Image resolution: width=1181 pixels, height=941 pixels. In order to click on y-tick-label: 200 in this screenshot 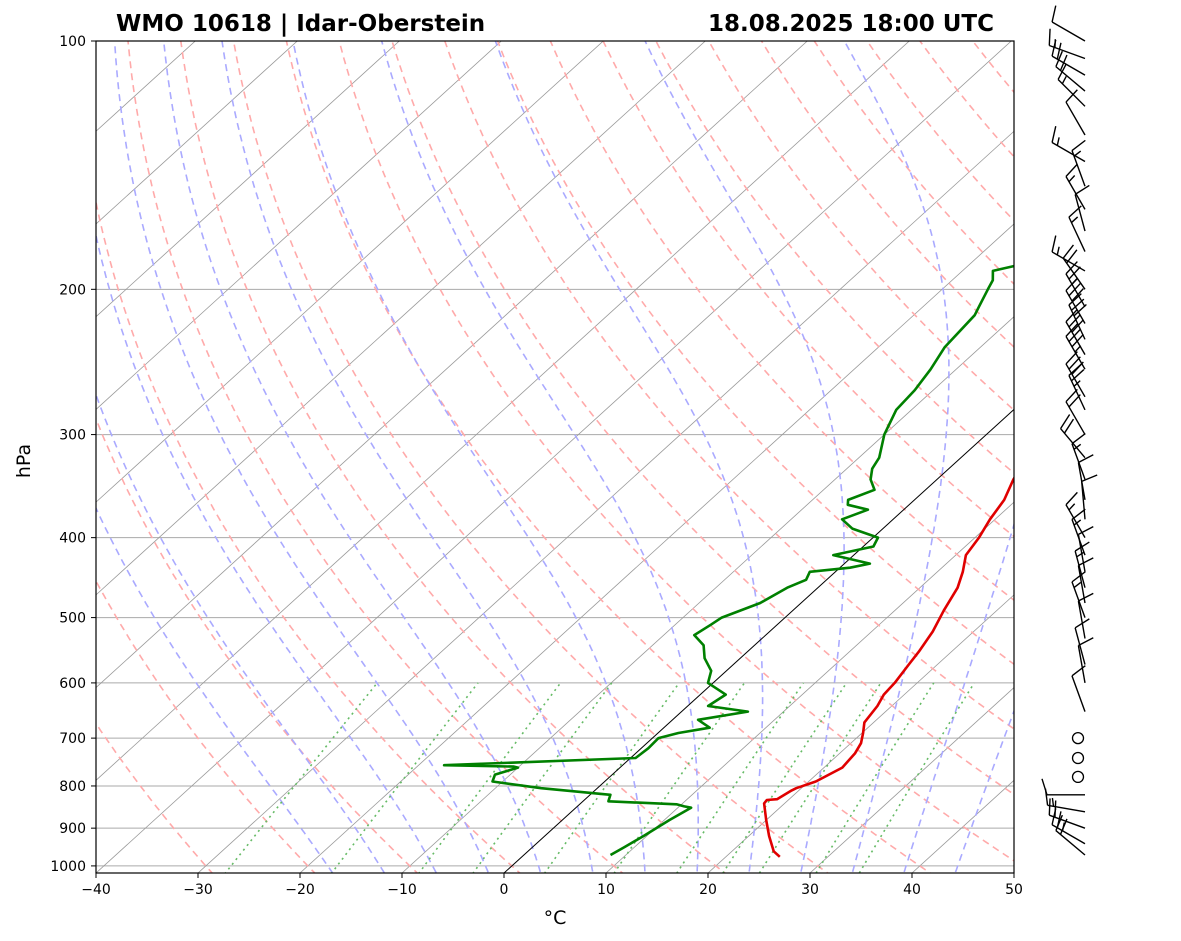, I will do `click(72, 290)`.